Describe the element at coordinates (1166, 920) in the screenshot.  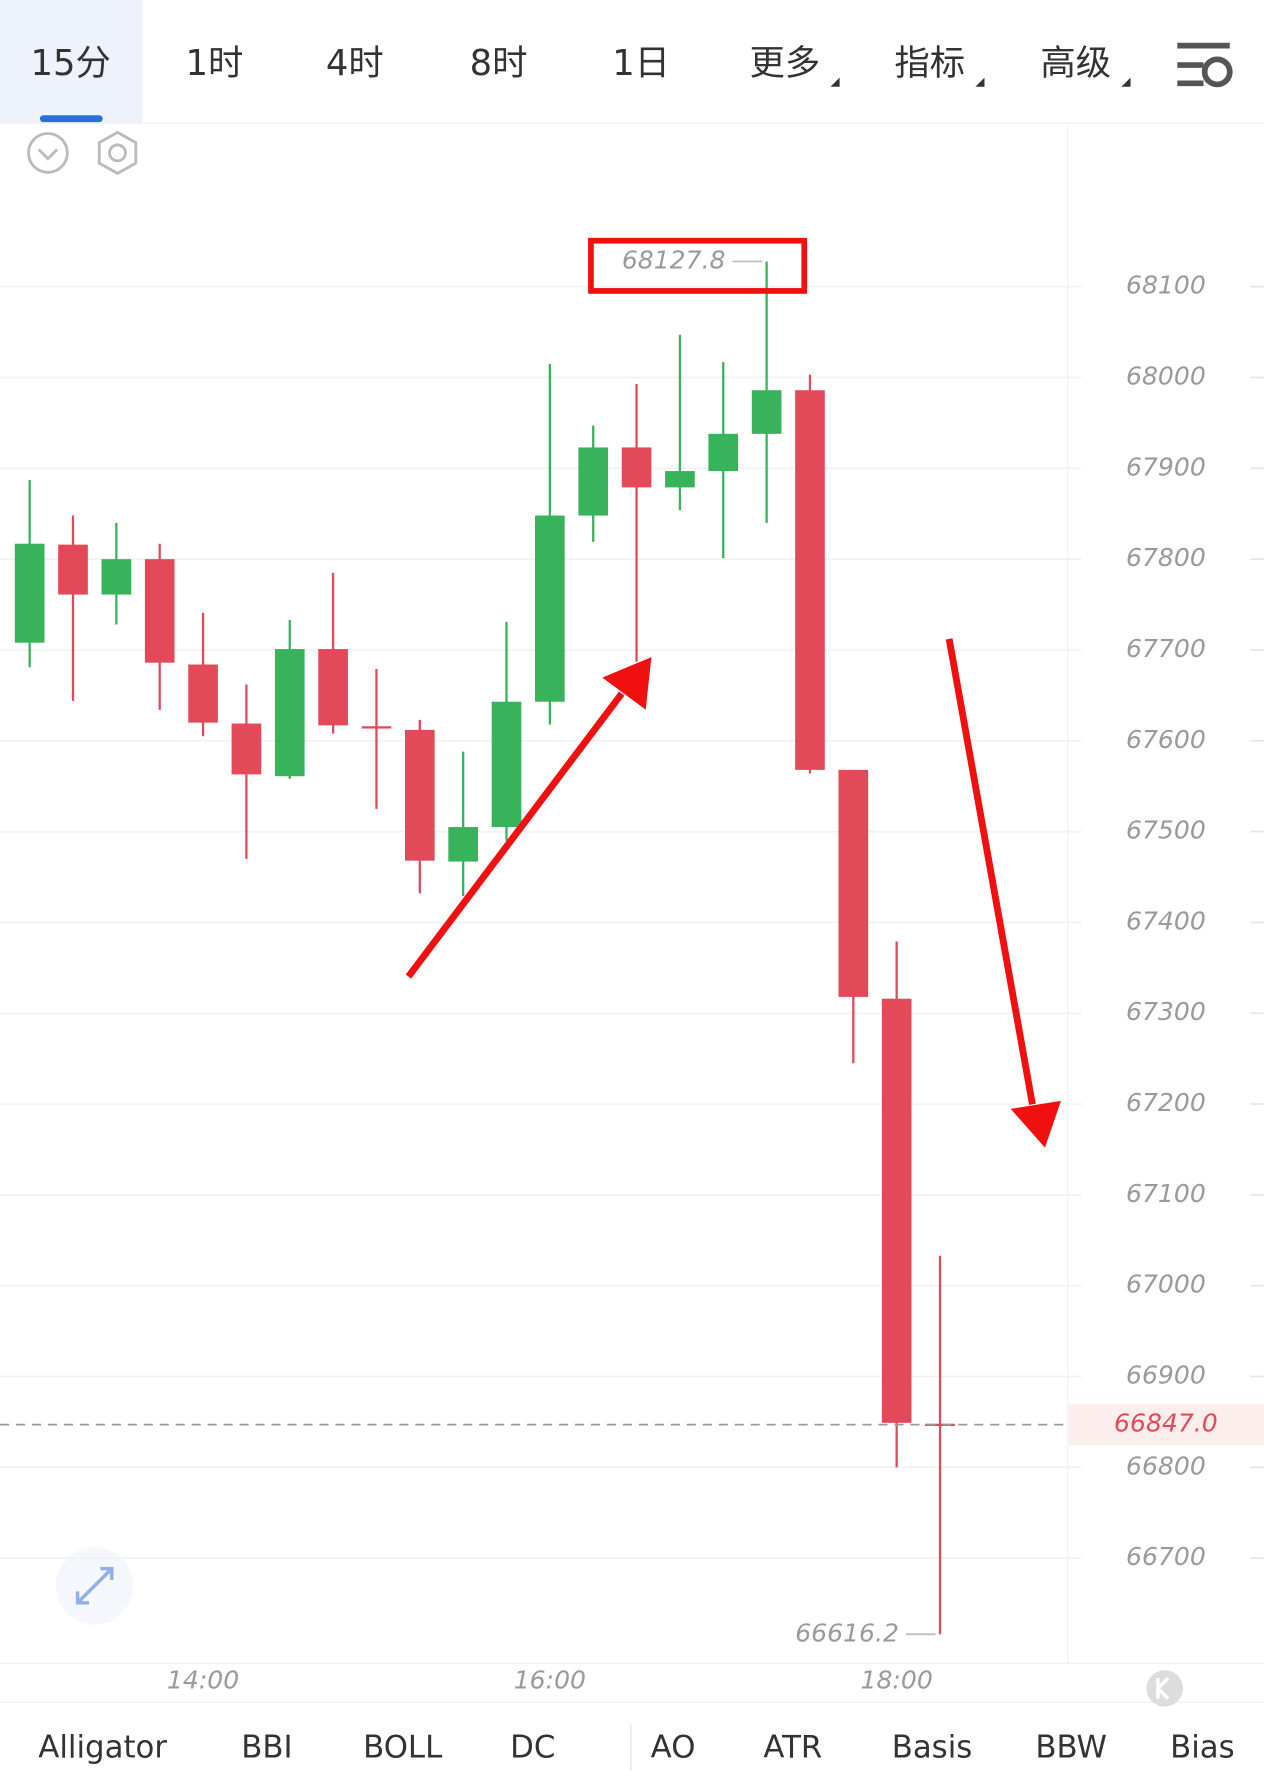
I see `y-tick-label: 67400` at that location.